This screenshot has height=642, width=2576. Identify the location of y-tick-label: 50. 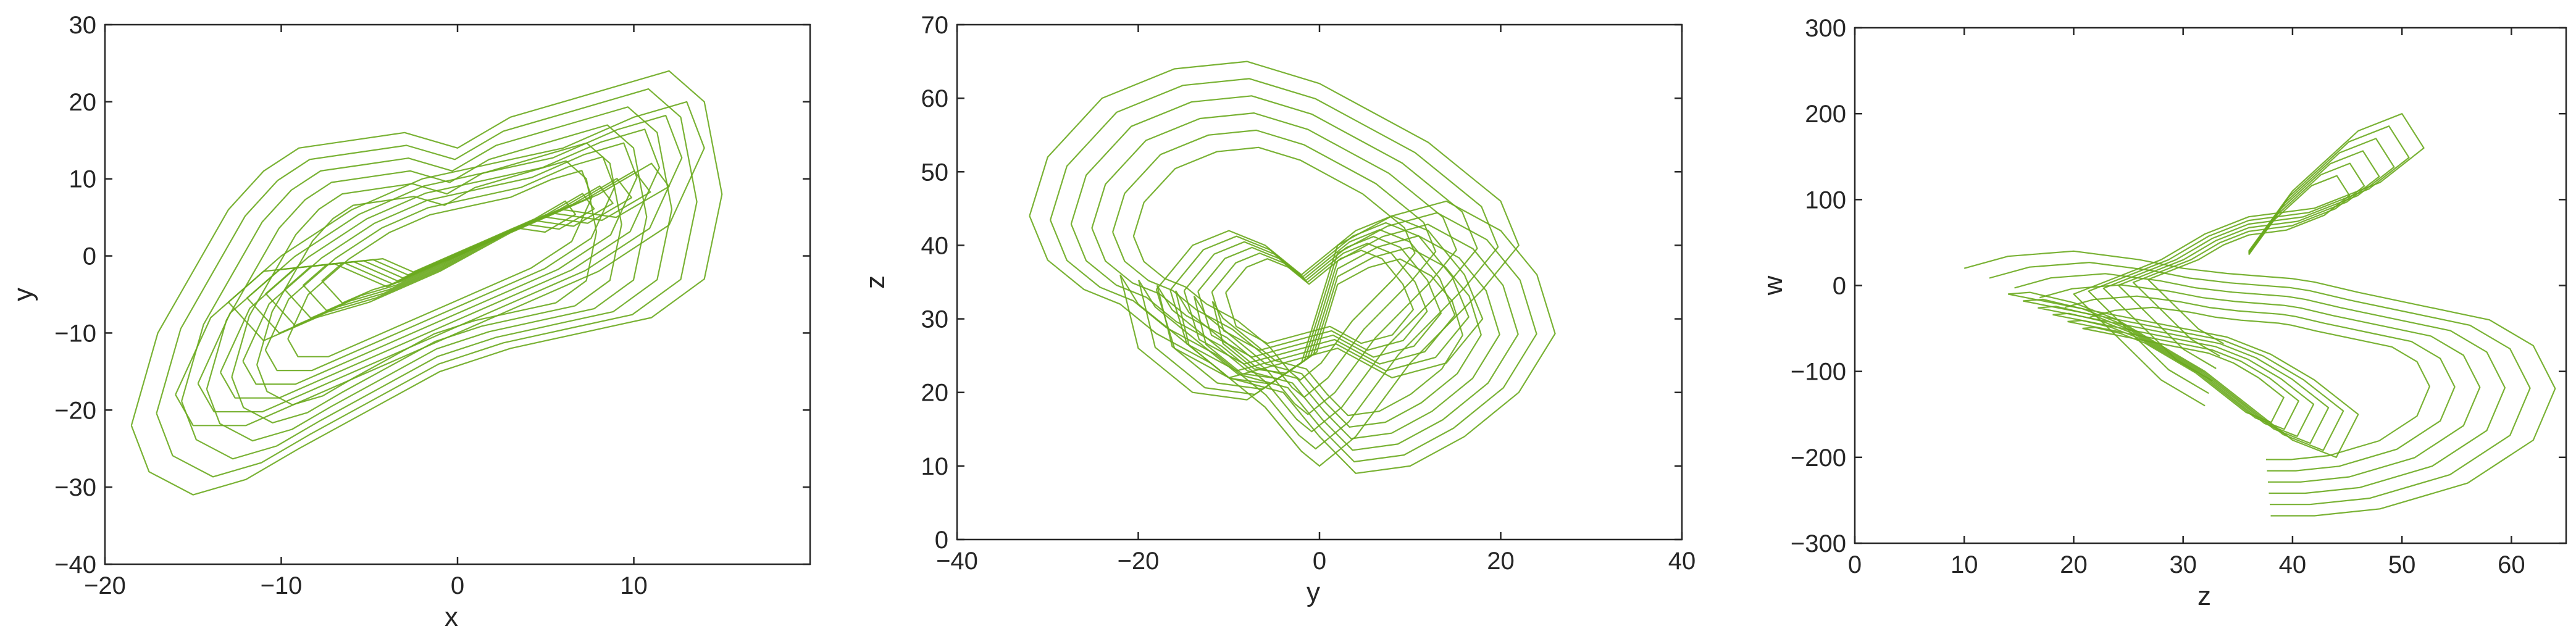
(935, 172).